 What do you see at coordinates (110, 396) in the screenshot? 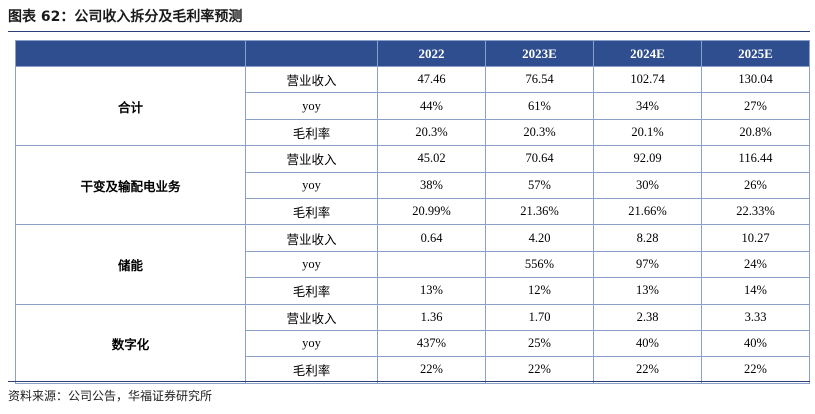
I see `source-note: 资料来源：公司公告，华福证券研究所` at bounding box center [110, 396].